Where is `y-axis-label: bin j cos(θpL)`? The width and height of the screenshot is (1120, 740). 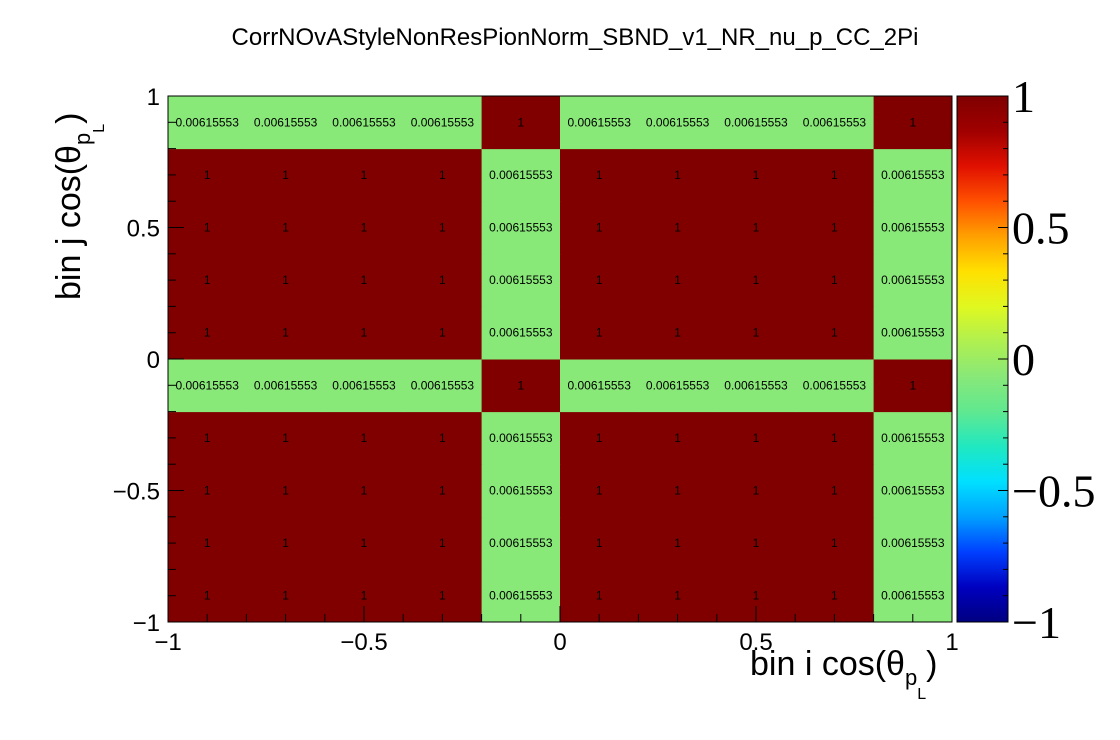 y-axis-label: bin j cos(θpL) is located at coordinates (79, 206).